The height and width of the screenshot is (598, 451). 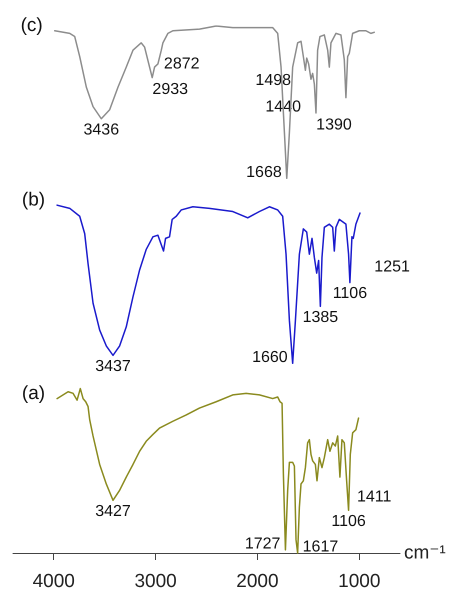 What do you see at coordinates (320, 547) in the screenshot?
I see `annotation: 1617` at bounding box center [320, 547].